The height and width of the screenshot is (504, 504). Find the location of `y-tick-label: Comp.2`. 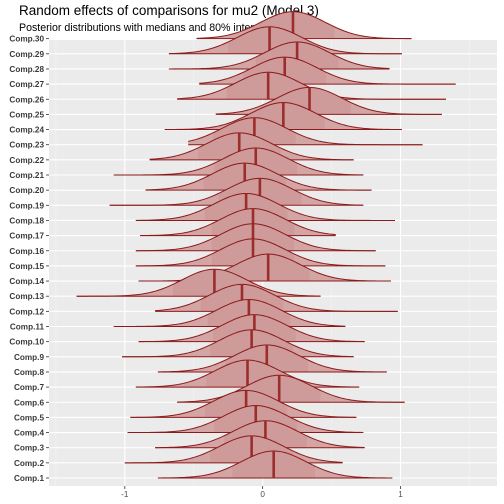

y-tick-label: Comp.2 is located at coordinates (29, 463).